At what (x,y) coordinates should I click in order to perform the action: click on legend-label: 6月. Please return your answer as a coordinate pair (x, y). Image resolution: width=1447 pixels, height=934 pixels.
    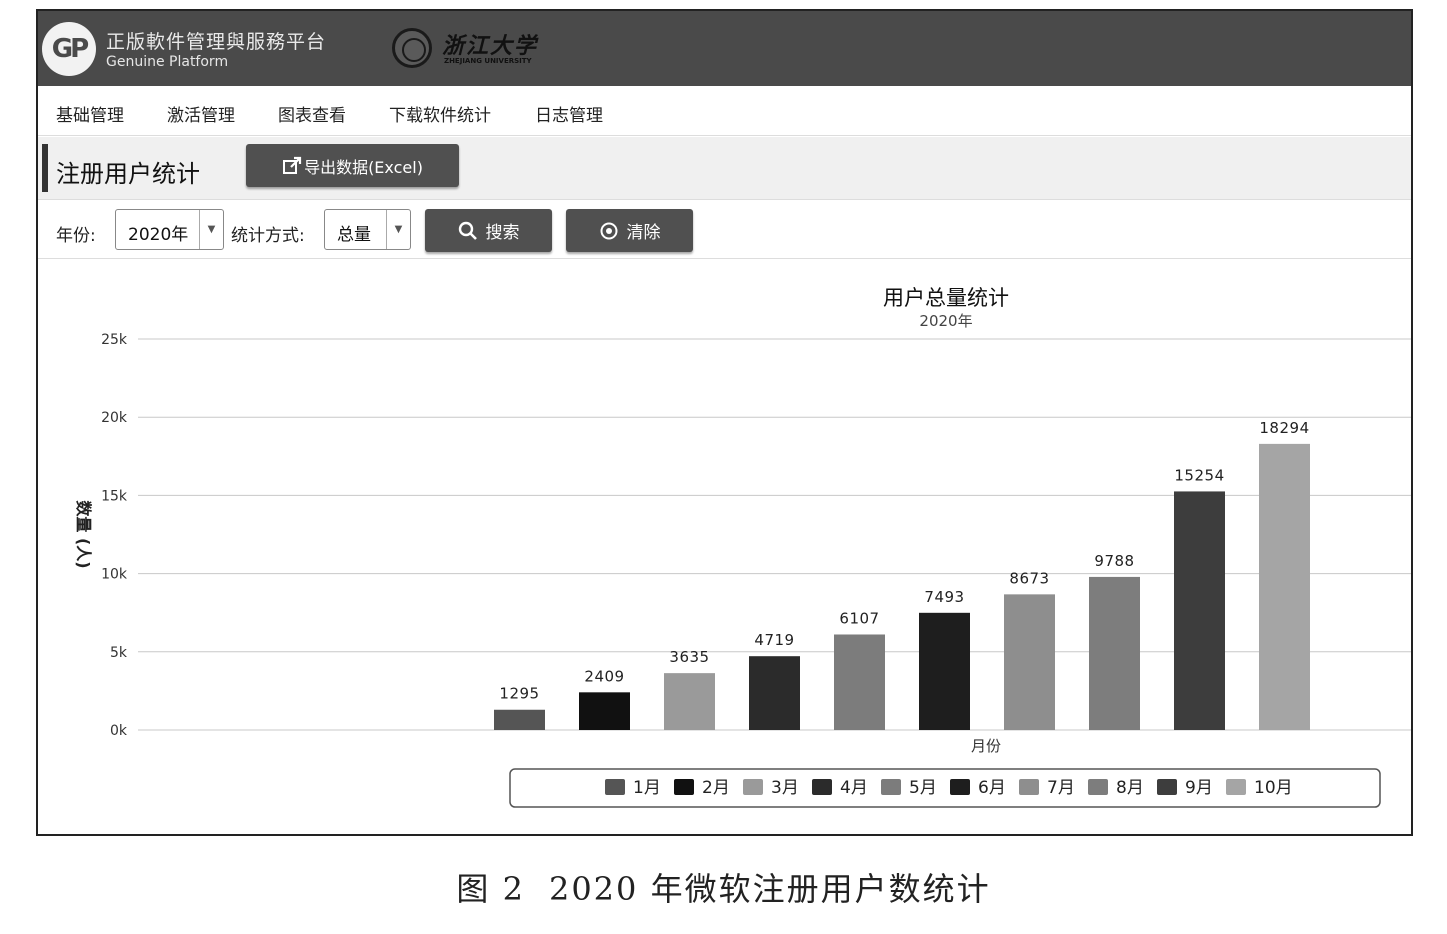
    Looking at the image, I should click on (992, 788).